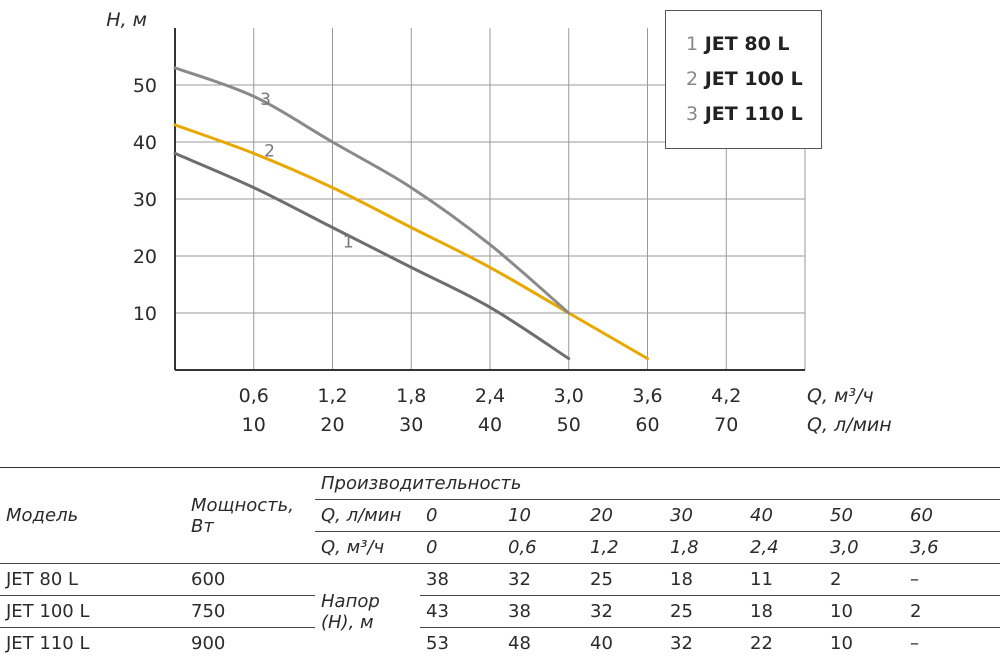 The height and width of the screenshot is (671, 1000). Describe the element at coordinates (145, 314) in the screenshot. I see `y-tick-label: 10` at that location.